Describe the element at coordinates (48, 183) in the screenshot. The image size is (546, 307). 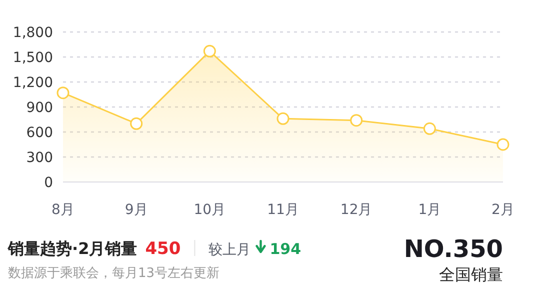
I see `y-tick-label: 0` at that location.